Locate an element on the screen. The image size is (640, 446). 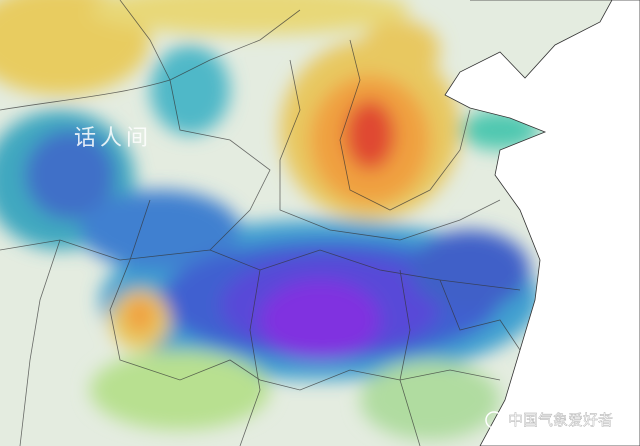
source-credit: 中国气象爱好者 is located at coordinates (560, 420).